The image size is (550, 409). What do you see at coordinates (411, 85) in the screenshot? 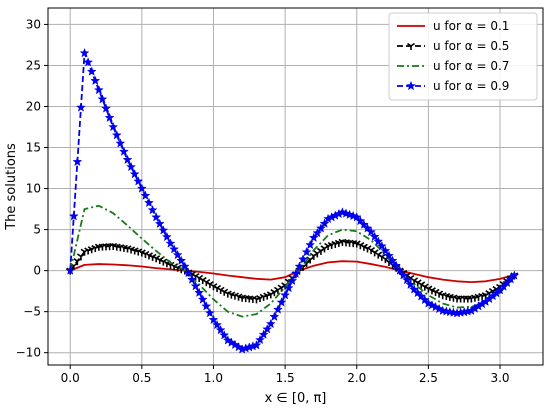
I see `legend-marker` at bounding box center [411, 85].